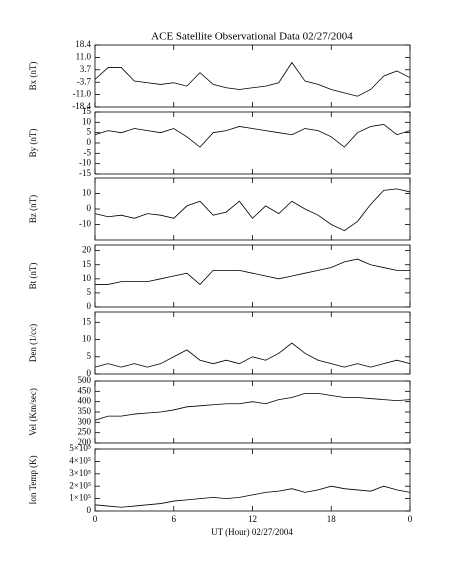  I want to click on y-axis-label: Den (1/cc), so click(33, 343).